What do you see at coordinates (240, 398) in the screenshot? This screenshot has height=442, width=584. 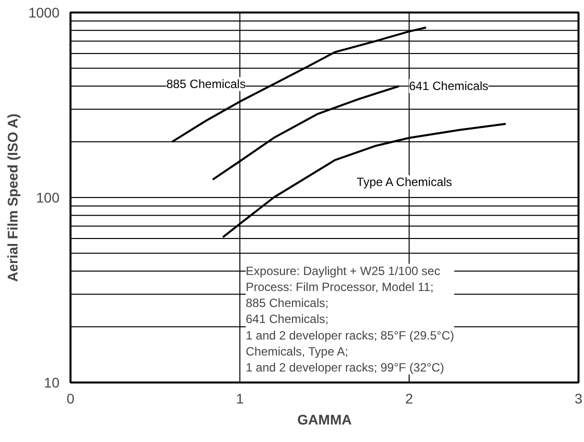 I see `x-tick-label: 1` at bounding box center [240, 398].